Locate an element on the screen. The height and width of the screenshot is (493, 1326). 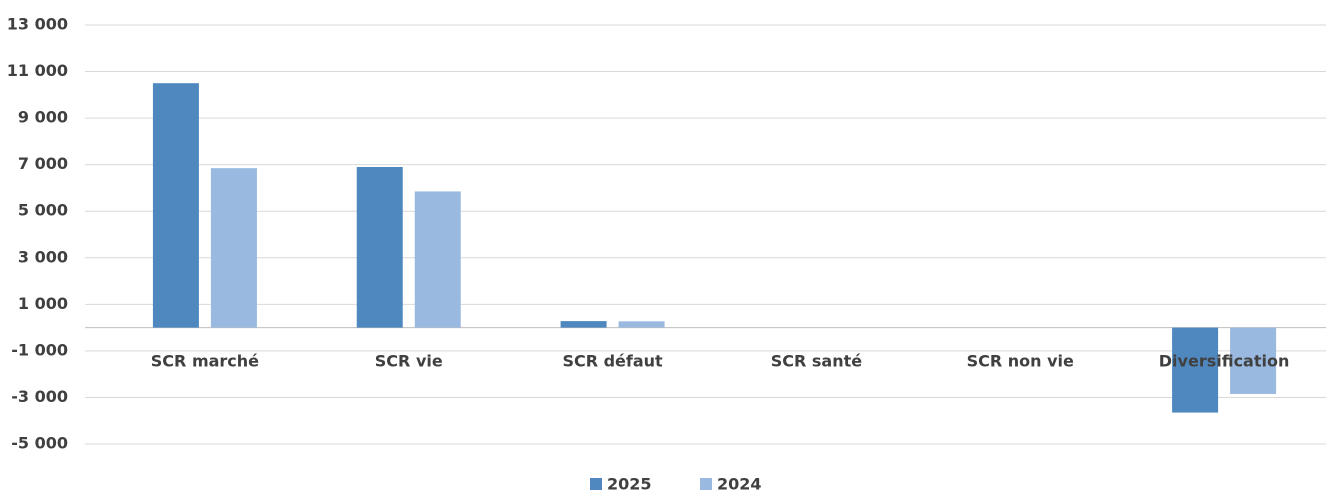
x-tick-label: Diversification is located at coordinates (1224, 361).